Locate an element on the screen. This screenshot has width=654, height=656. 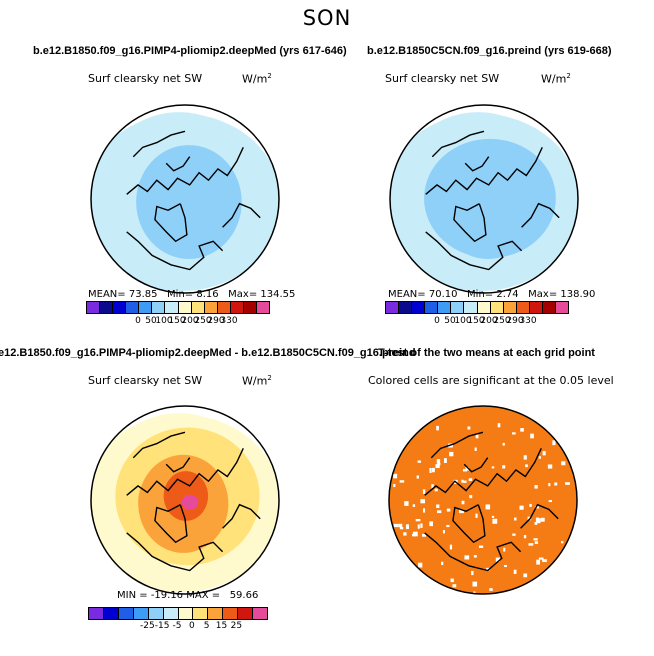
panel2-colorbar is located at coordinates (477, 307).